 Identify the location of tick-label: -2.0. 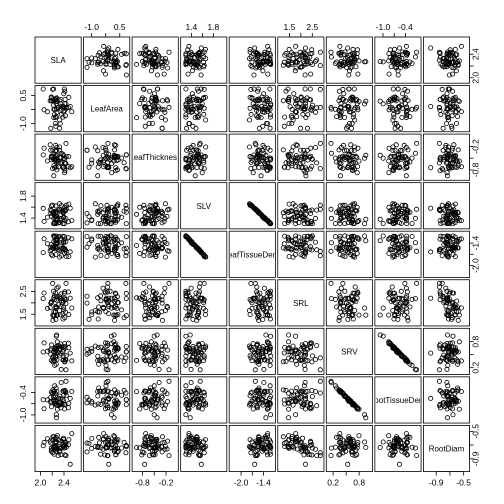
(476, 265).